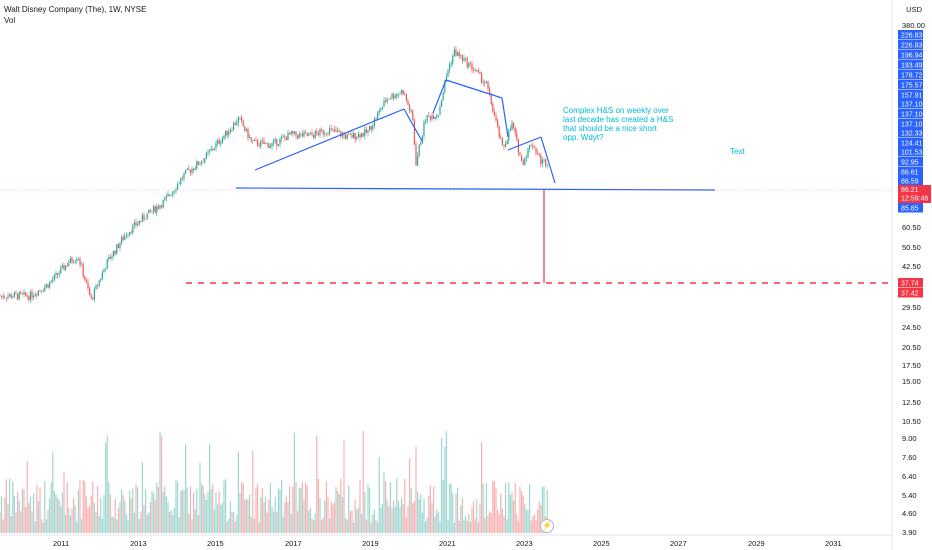  What do you see at coordinates (756, 543) in the screenshot?
I see `time-axis-label: 2029` at bounding box center [756, 543].